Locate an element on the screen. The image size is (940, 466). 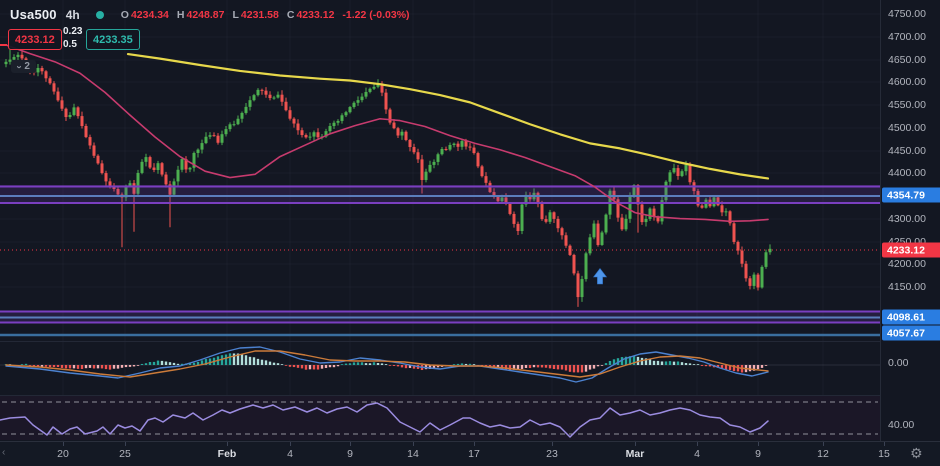
bid-price-tick is located at coordinates (3, 45).